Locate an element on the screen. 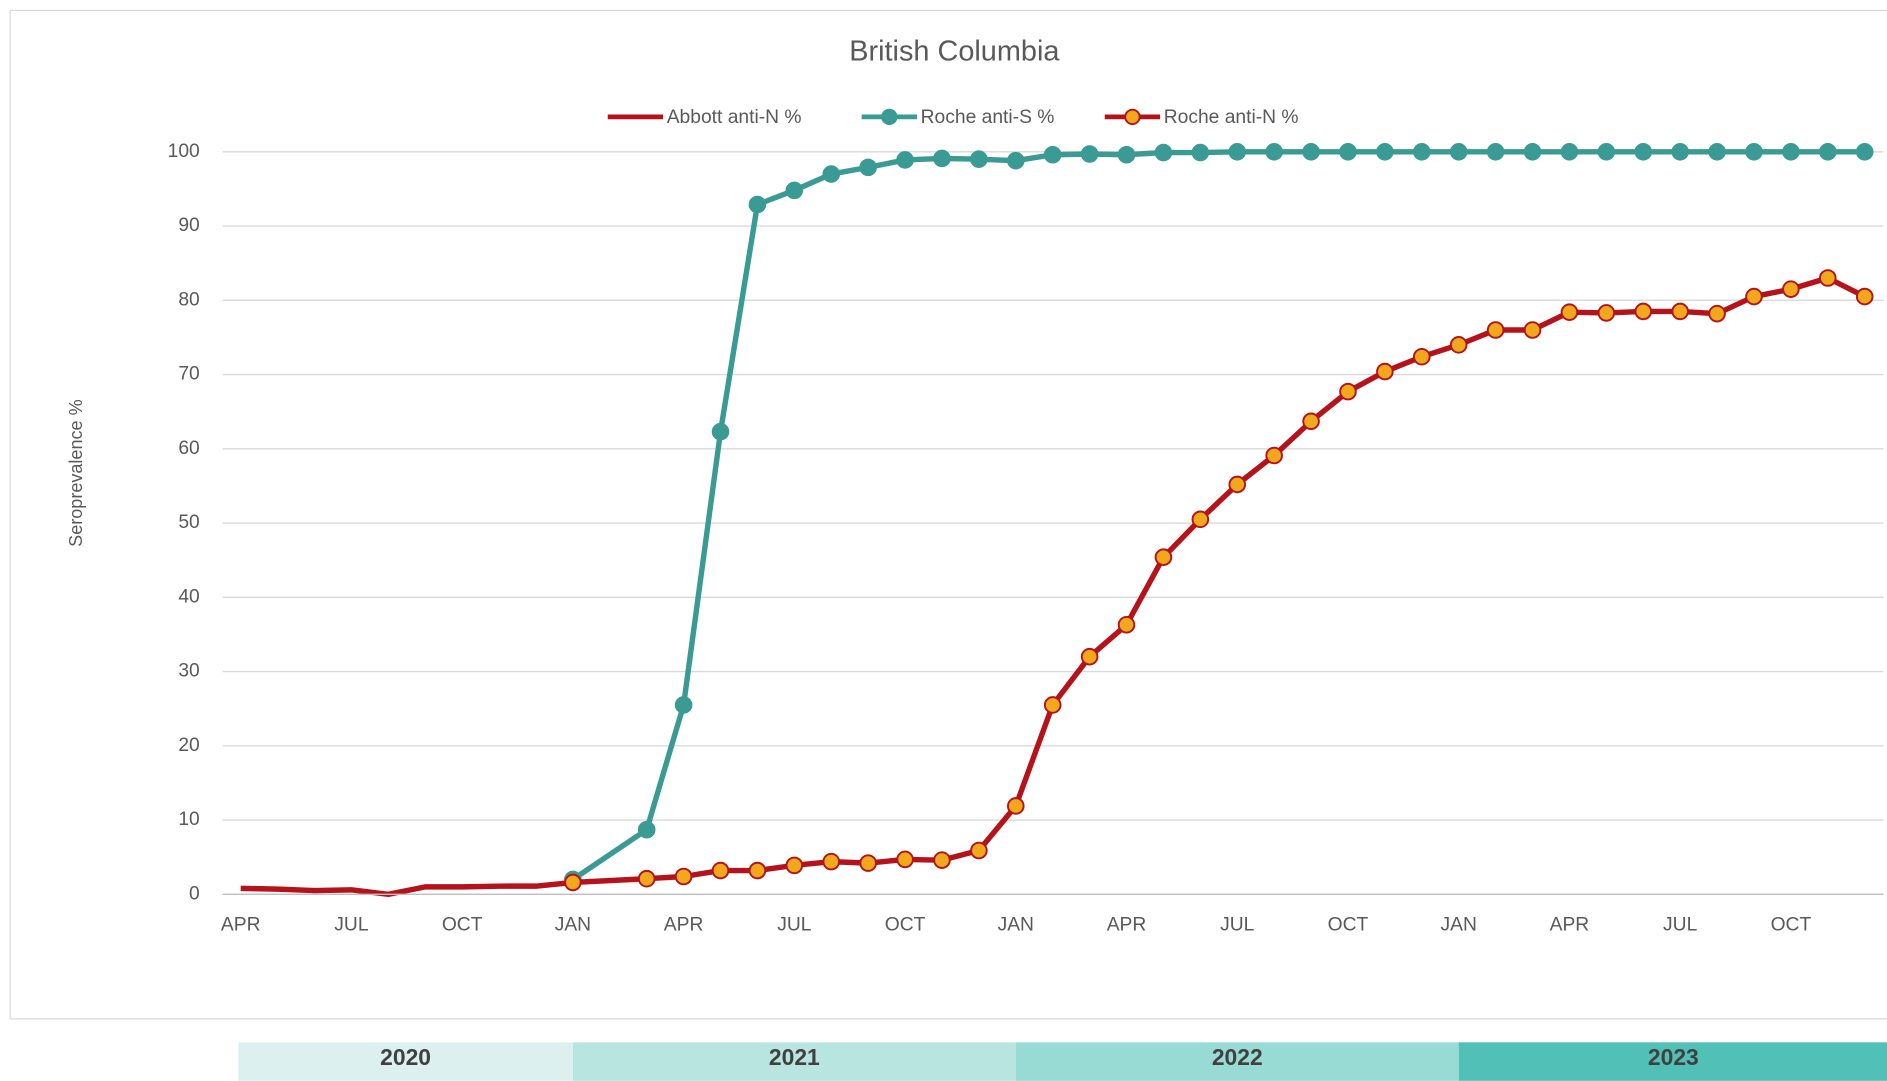 Image resolution: width=1887 pixels, height=1081 pixels. y-tick-label: 30 is located at coordinates (188, 671).